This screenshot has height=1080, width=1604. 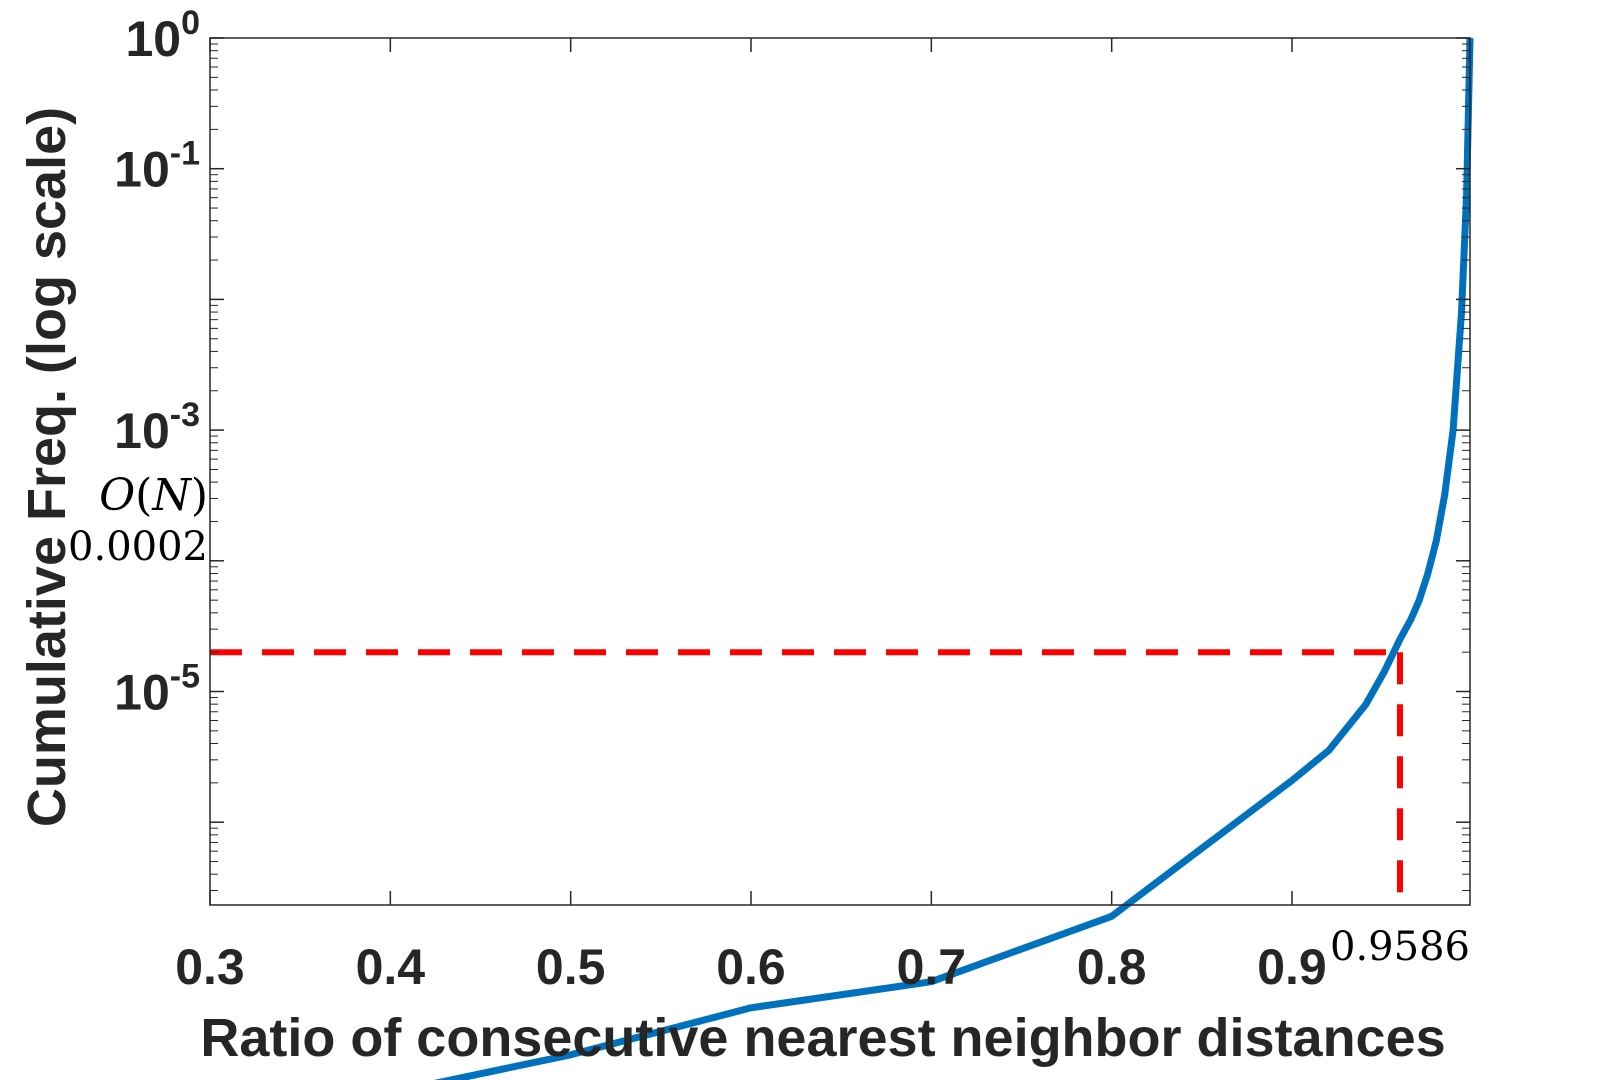 I want to click on y-tick-label: 10⁰, so click(x=162, y=35).